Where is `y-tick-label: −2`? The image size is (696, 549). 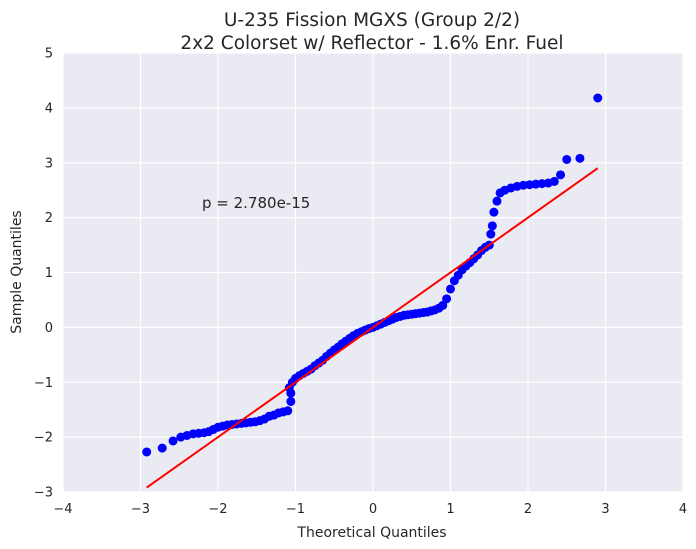
y-tick-label: −2 is located at coordinates (43, 438).